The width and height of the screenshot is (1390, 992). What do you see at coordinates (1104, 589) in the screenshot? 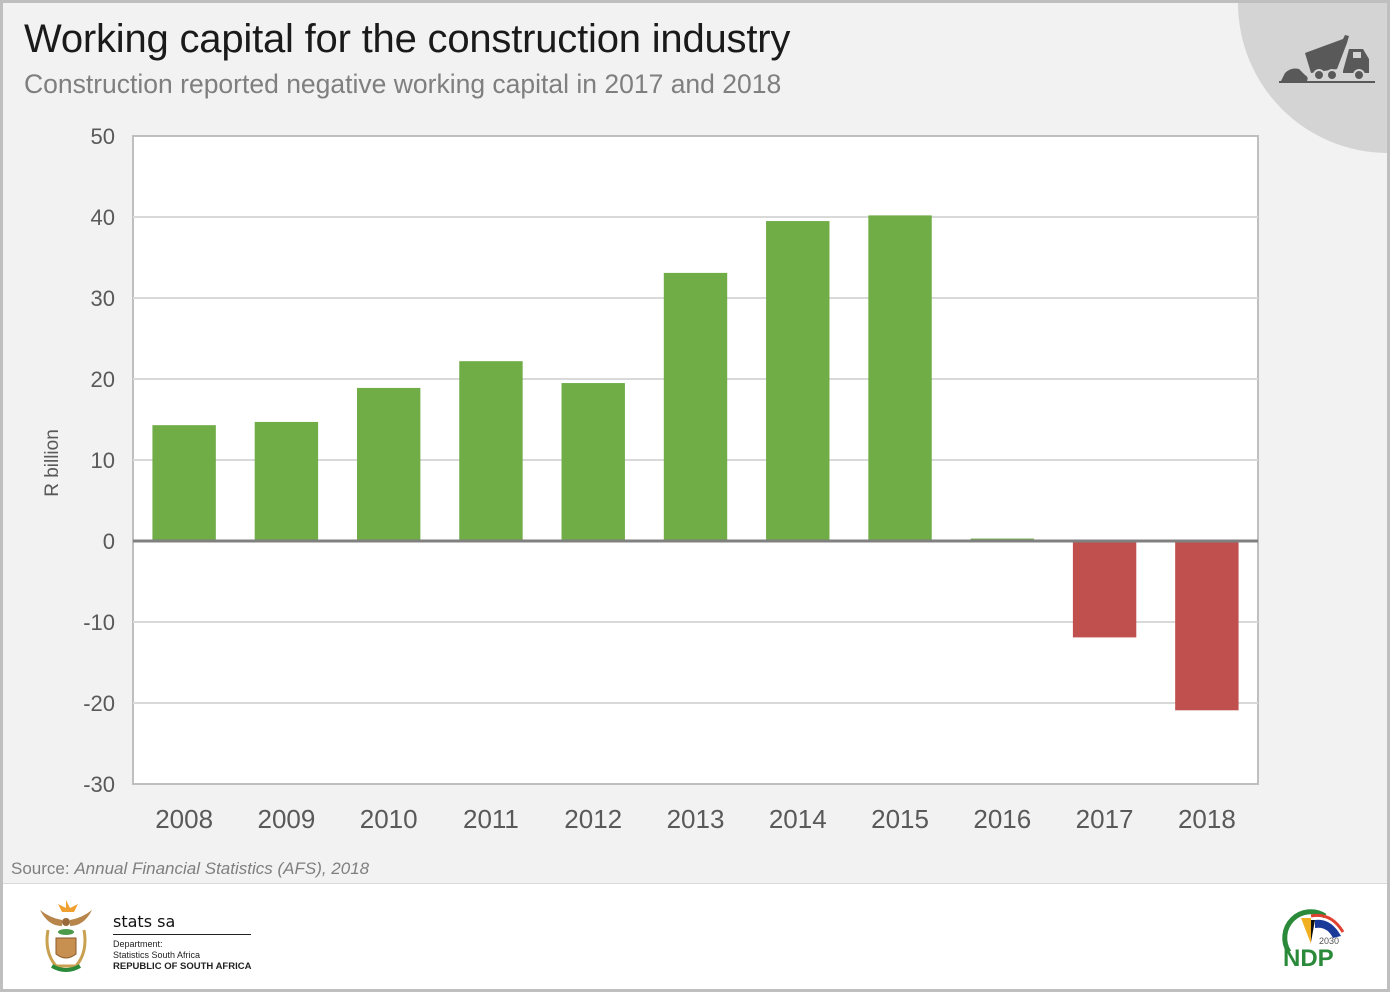
I see `bar-2017` at bounding box center [1104, 589].